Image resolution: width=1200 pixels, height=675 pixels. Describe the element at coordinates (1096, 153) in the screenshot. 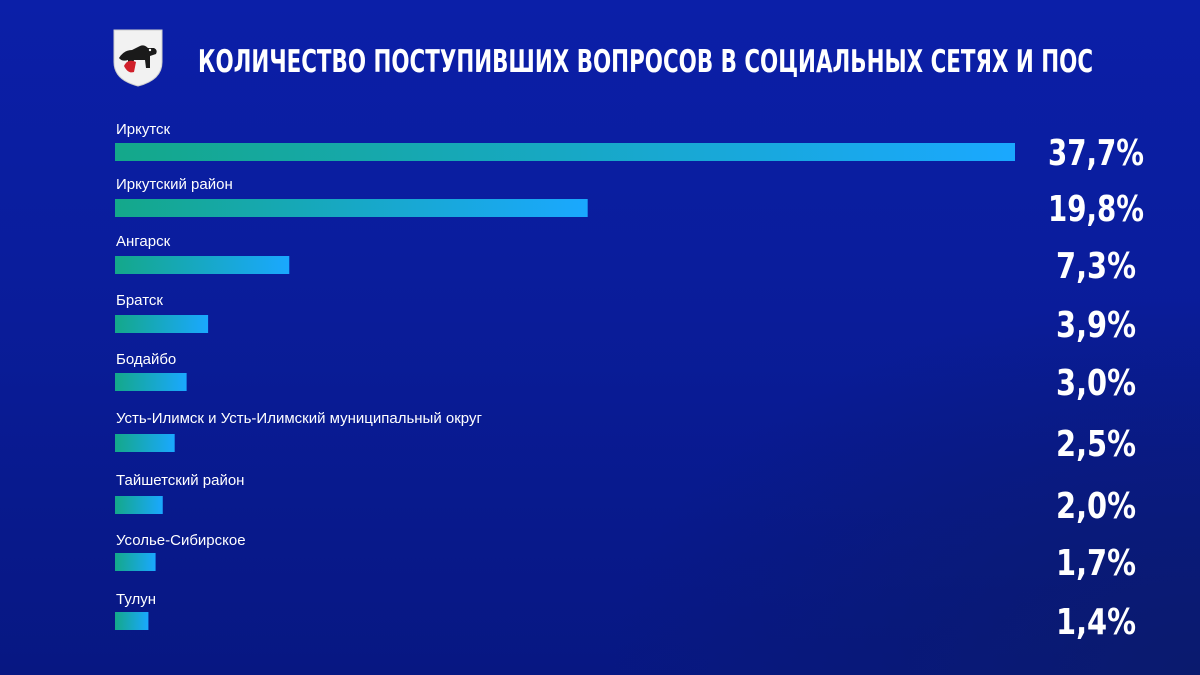

I see `value-label: 37,7%` at that location.